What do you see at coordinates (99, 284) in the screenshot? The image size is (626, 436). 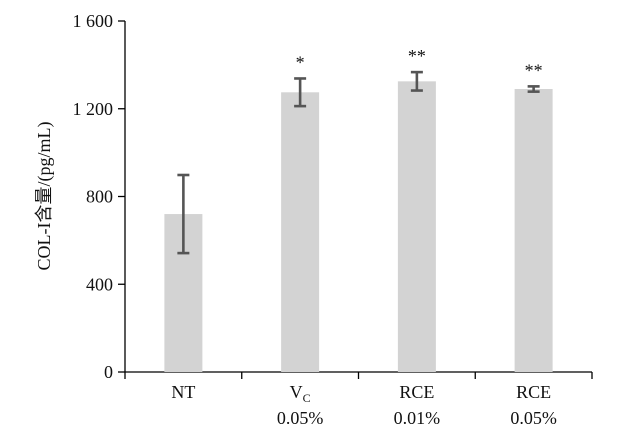 I see `y-tick-label: 400` at bounding box center [99, 284].